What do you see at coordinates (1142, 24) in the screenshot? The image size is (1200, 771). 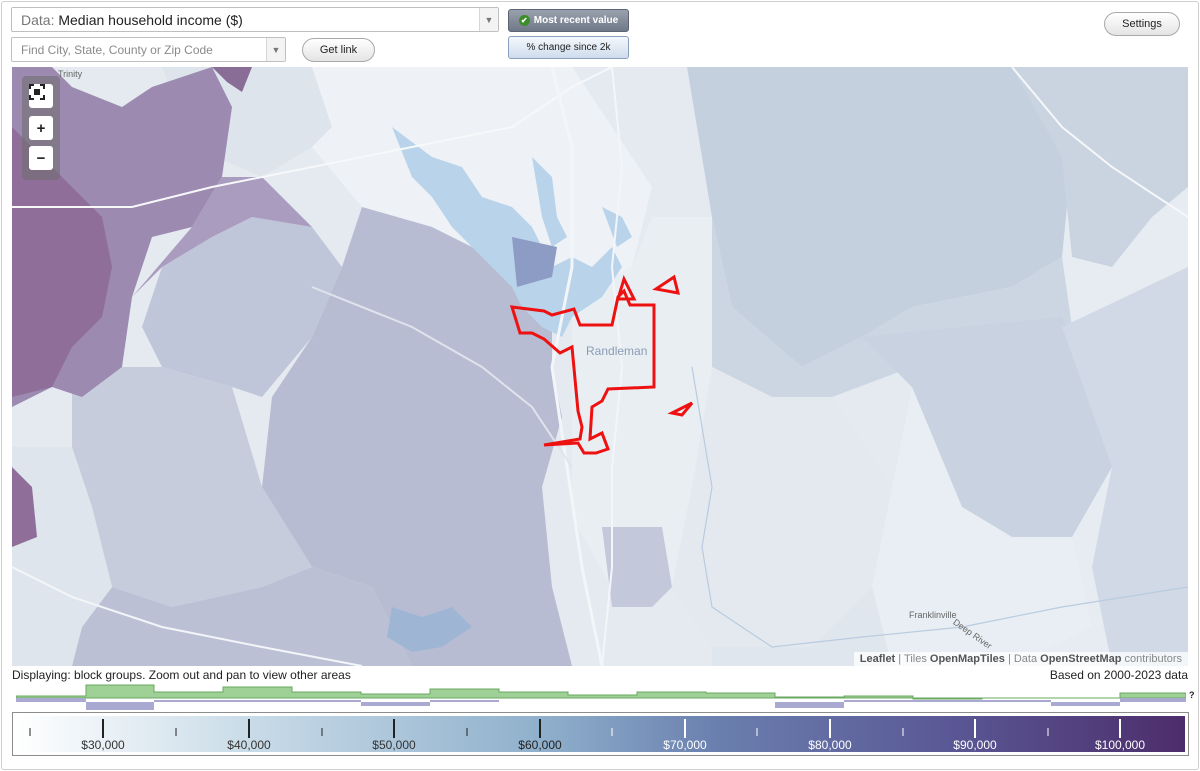 I see `settings-button: Settings` at bounding box center [1142, 24].